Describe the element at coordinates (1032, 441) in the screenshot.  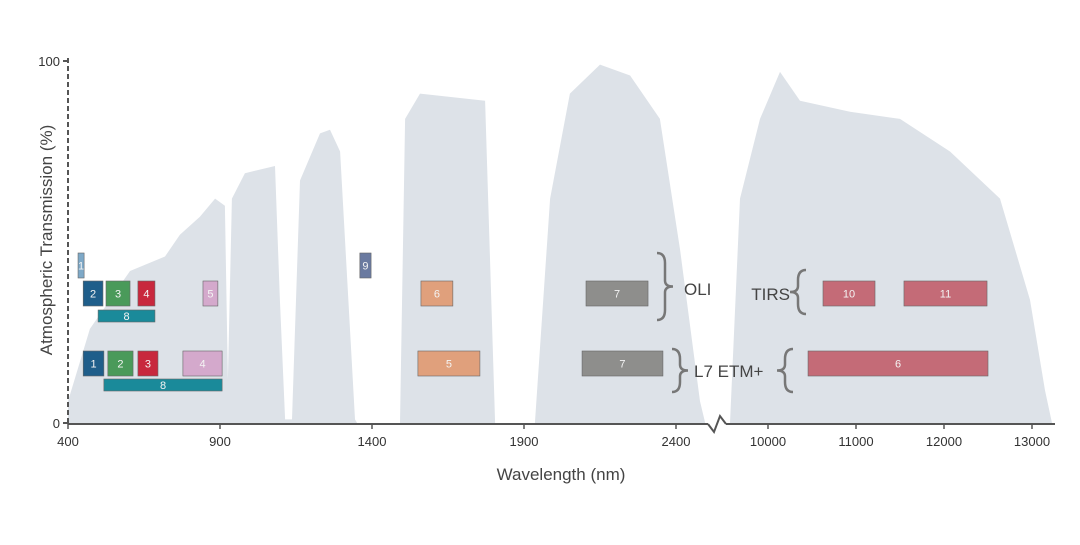
I see `x-tick-label: 13000` at that location.